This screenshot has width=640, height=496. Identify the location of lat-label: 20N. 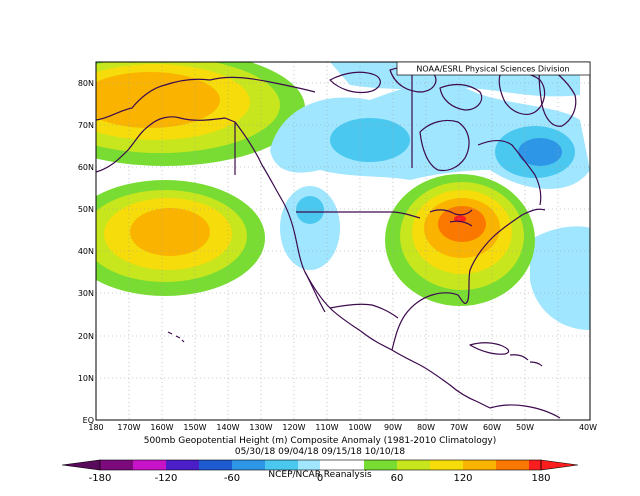
(86, 336).